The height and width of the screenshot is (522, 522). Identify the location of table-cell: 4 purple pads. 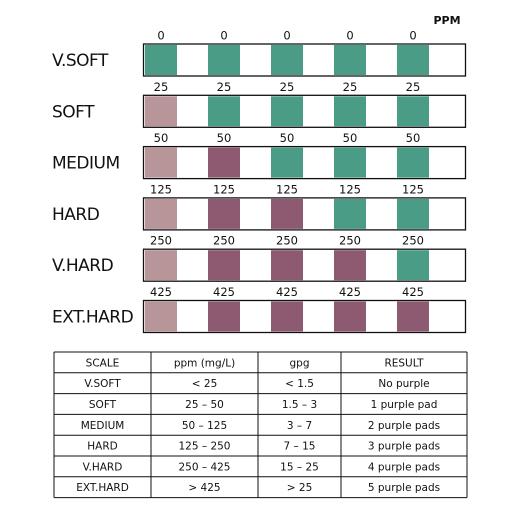
(404, 467).